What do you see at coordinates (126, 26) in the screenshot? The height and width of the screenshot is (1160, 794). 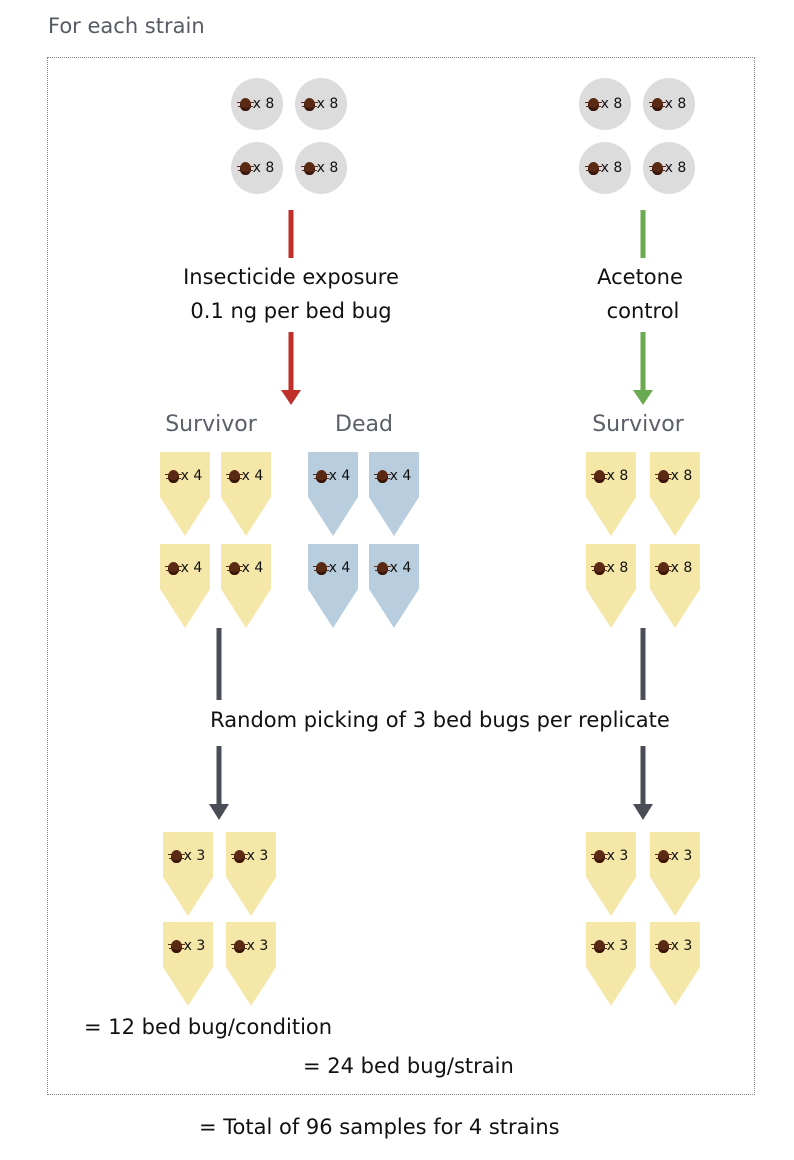 I see `section-heading: For each strain` at bounding box center [126, 26].